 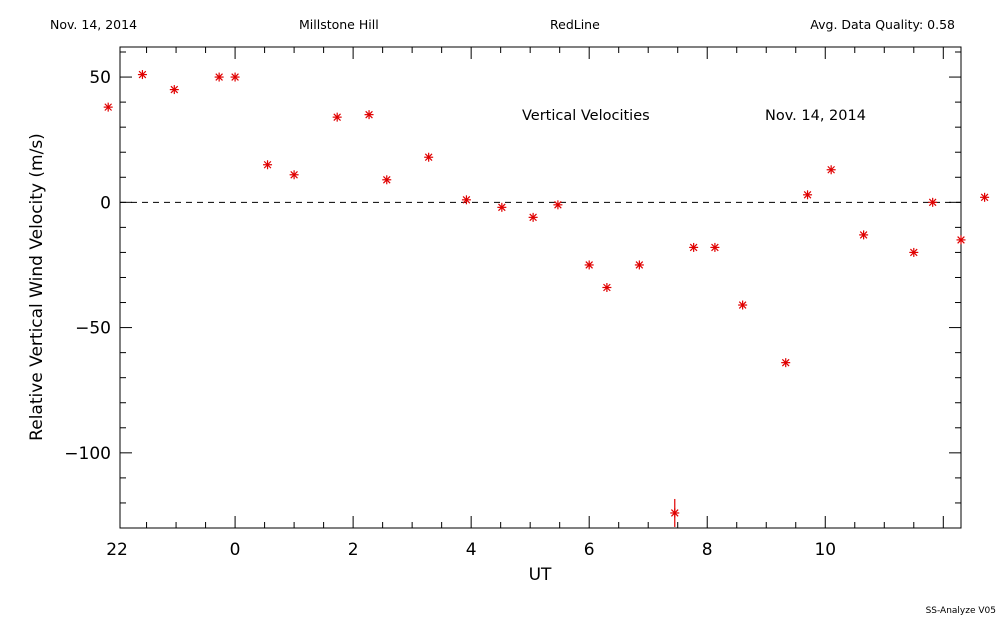 I want to click on header-site: Millstone Hill, so click(x=339, y=24).